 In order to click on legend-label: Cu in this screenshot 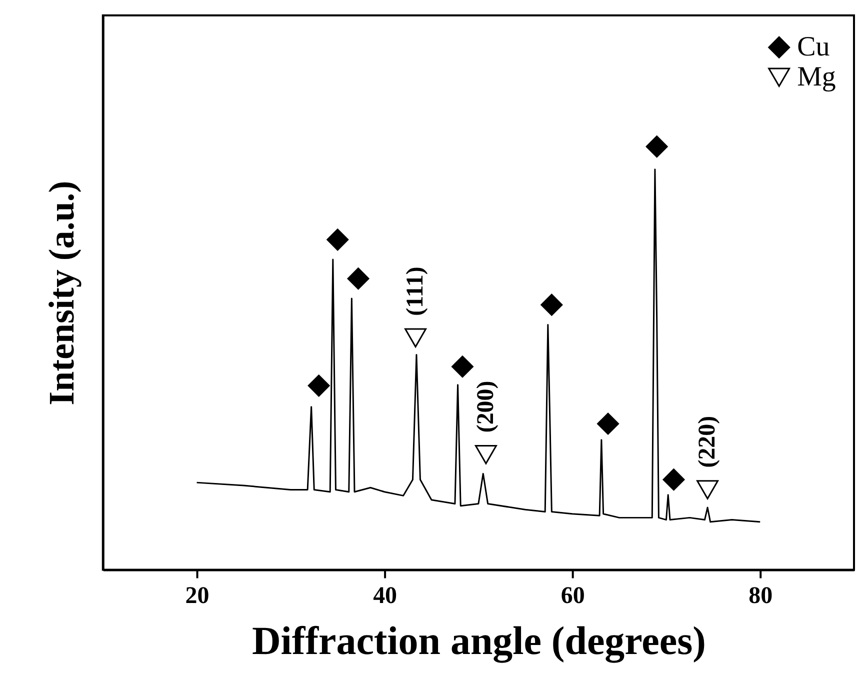, I will do `click(813, 46)`.